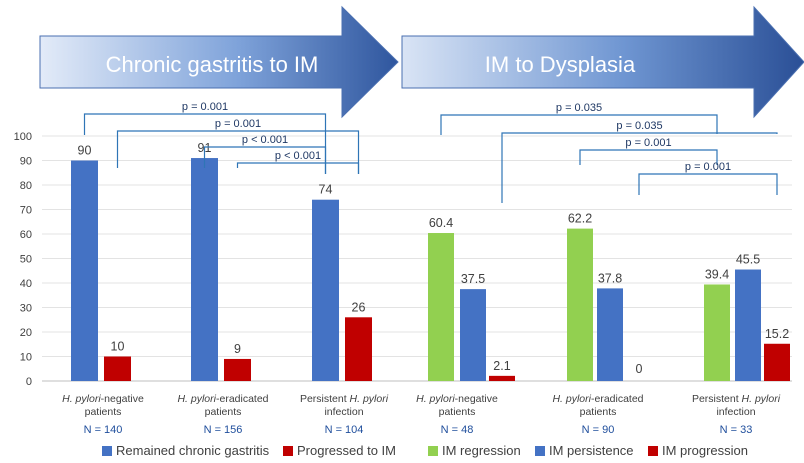 The width and height of the screenshot is (804, 463). I want to click on y-tick-label: 10, so click(26, 358).